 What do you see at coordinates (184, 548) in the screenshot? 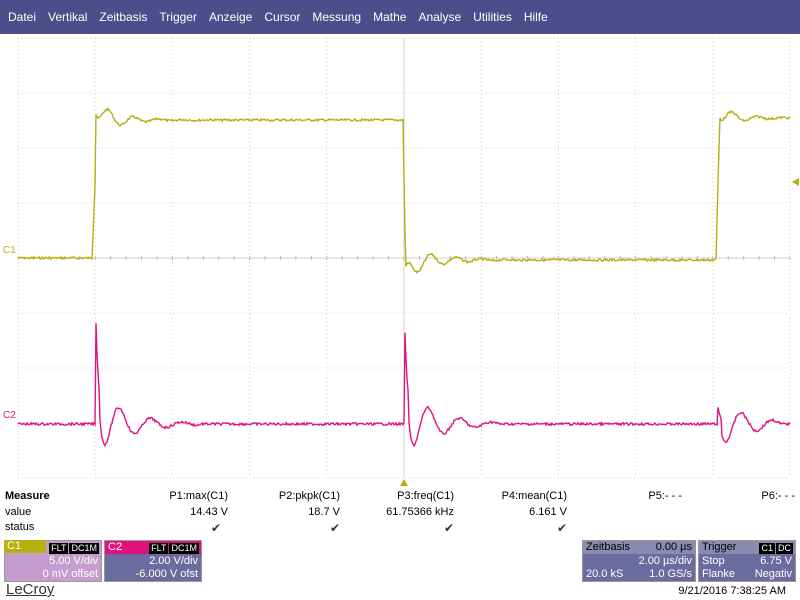
I see `c2-coupling-tag: DC1M` at bounding box center [184, 548].